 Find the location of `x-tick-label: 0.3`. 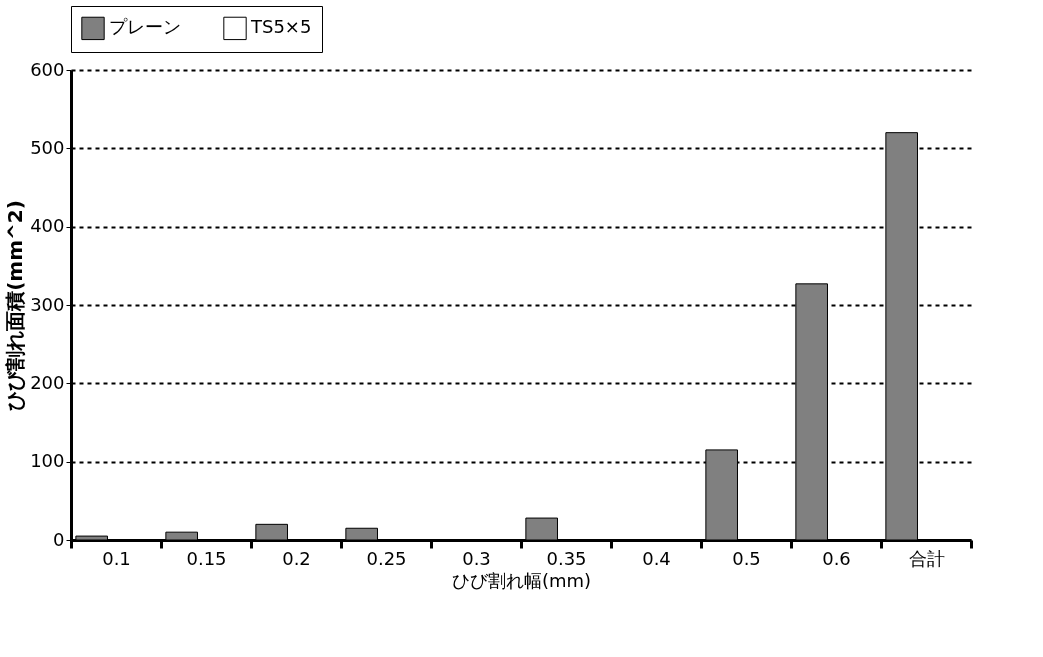

x-tick-label: 0.3 is located at coordinates (476, 558).